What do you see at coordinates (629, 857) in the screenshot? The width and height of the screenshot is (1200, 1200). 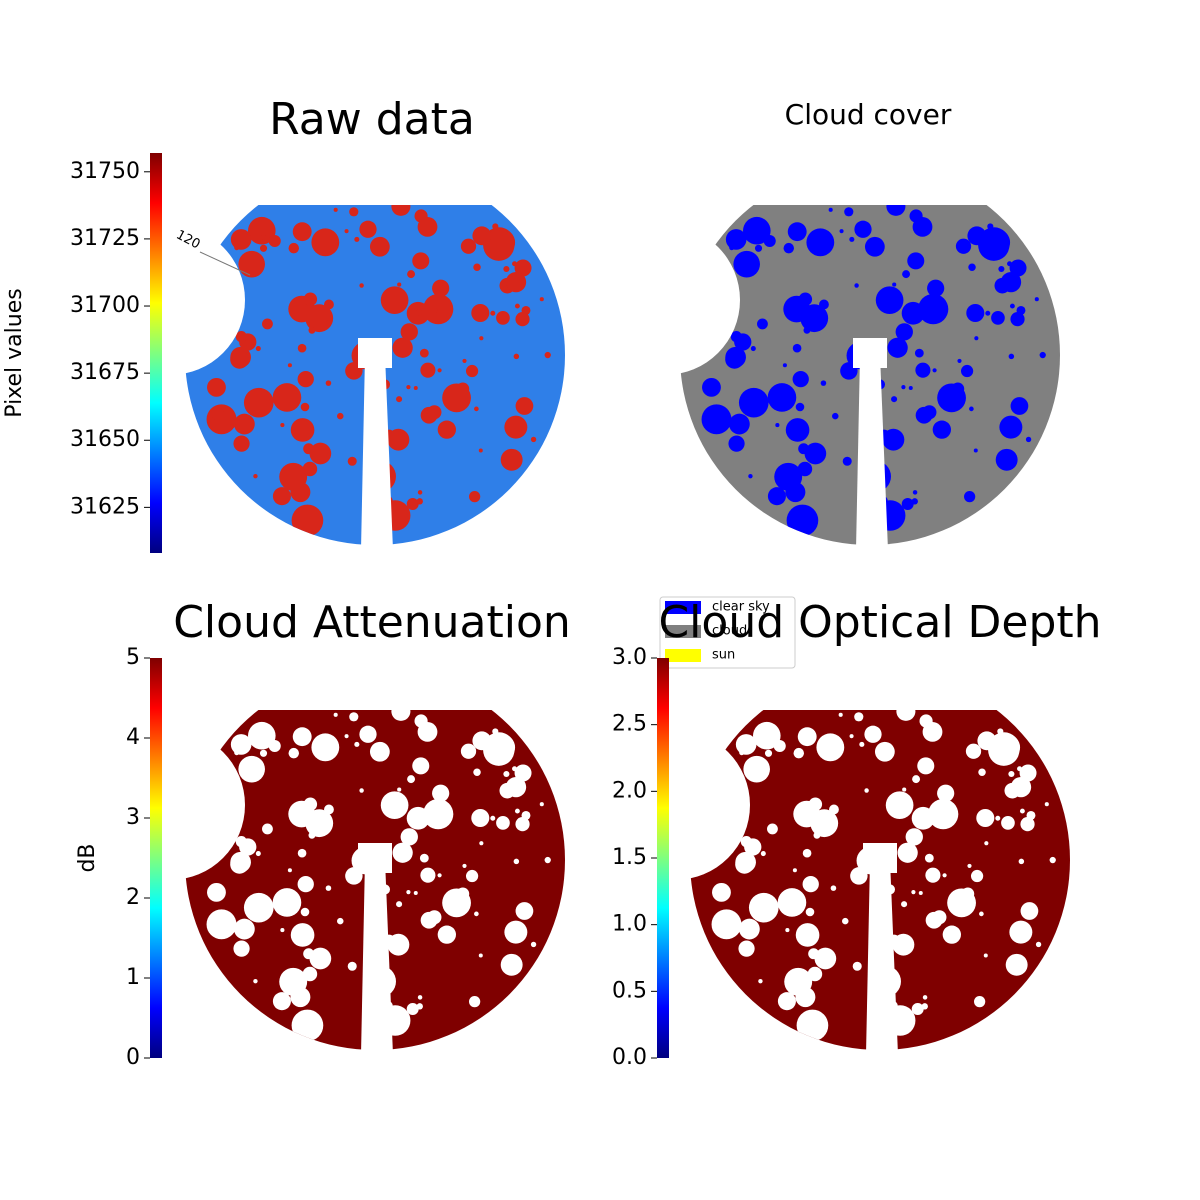 I see `colorbar-tick-label: 1.5` at bounding box center [629, 857].